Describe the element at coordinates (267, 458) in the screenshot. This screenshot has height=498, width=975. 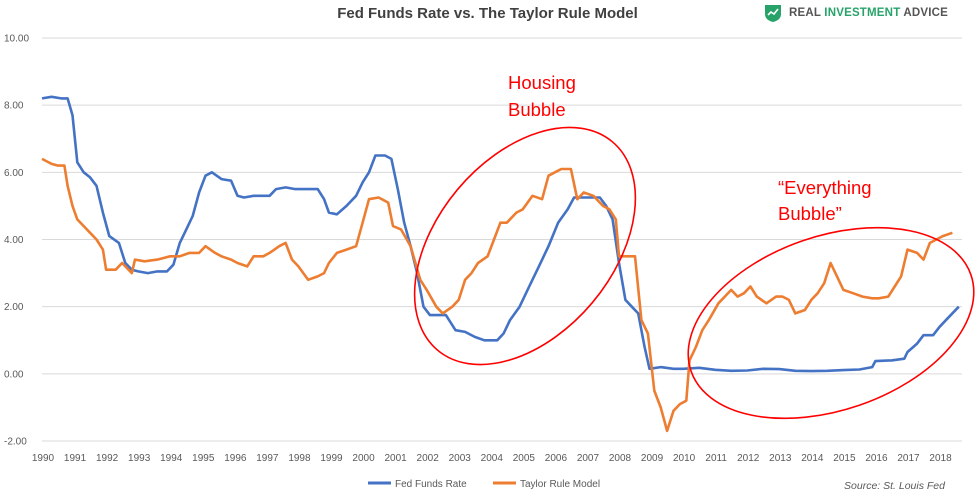
I see `x-tick-label: 1997` at that location.